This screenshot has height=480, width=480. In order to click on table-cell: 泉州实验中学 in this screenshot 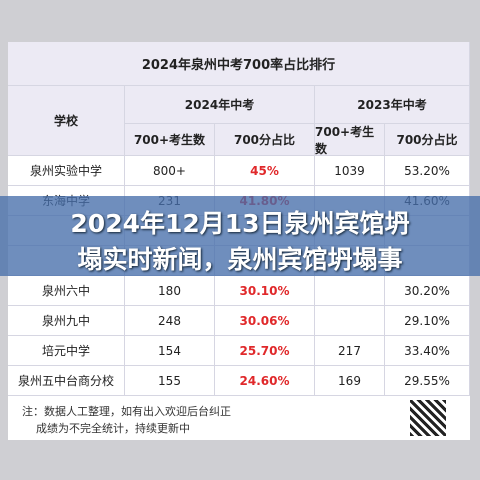, I will do `click(66, 171)`.